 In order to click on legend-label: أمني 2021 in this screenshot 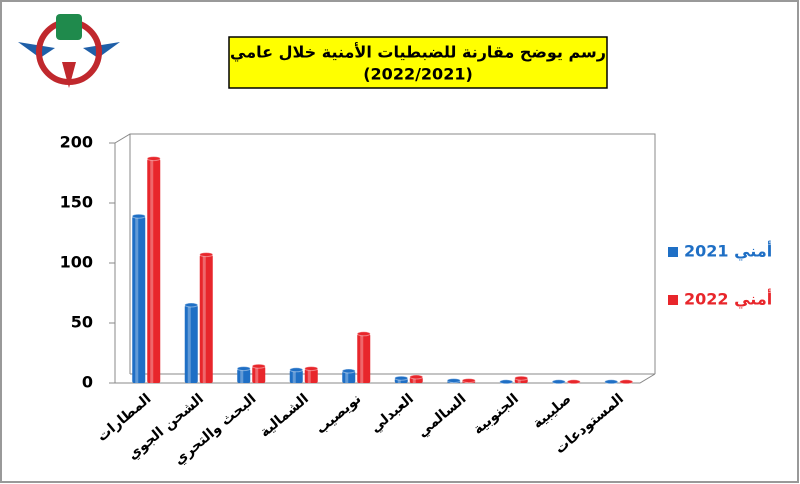, I will do `click(728, 251)`.